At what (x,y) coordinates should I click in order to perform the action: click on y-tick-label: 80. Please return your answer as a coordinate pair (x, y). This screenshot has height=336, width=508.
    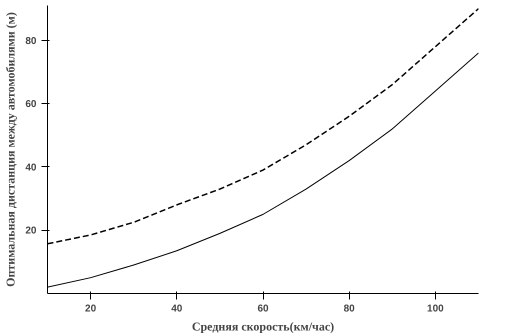
    Looking at the image, I should click on (31, 41).